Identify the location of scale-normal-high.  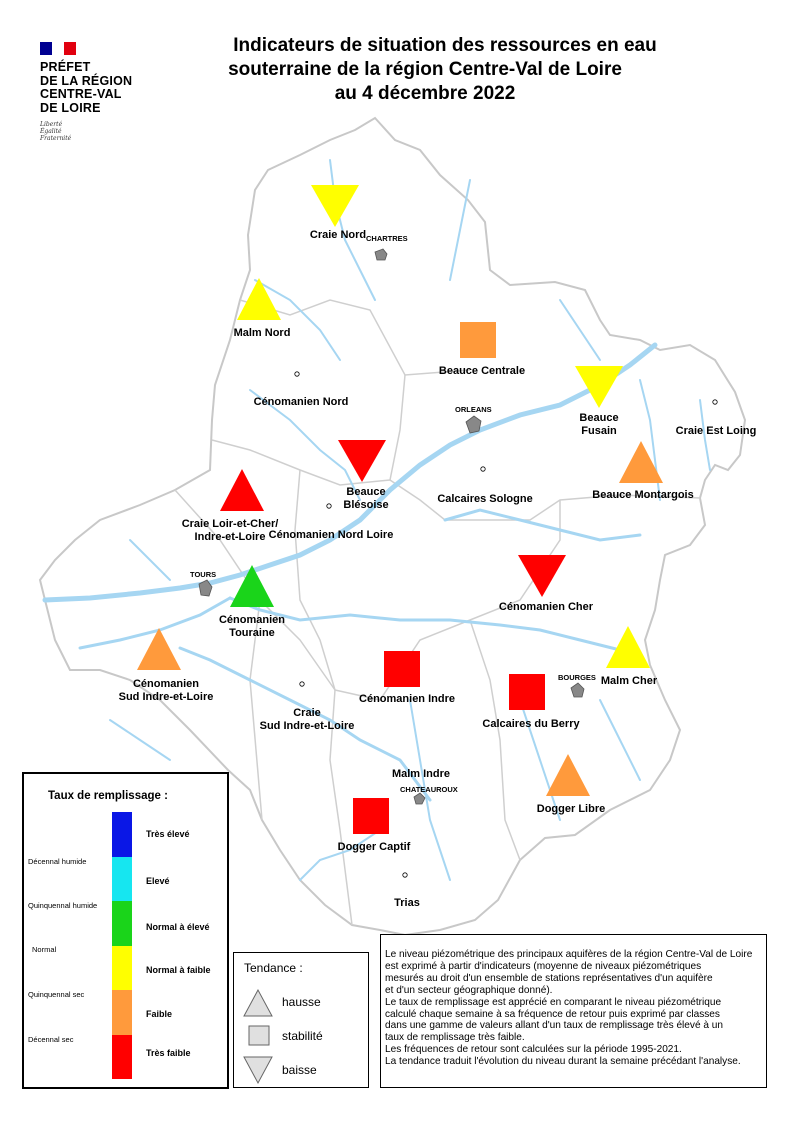
(122, 923).